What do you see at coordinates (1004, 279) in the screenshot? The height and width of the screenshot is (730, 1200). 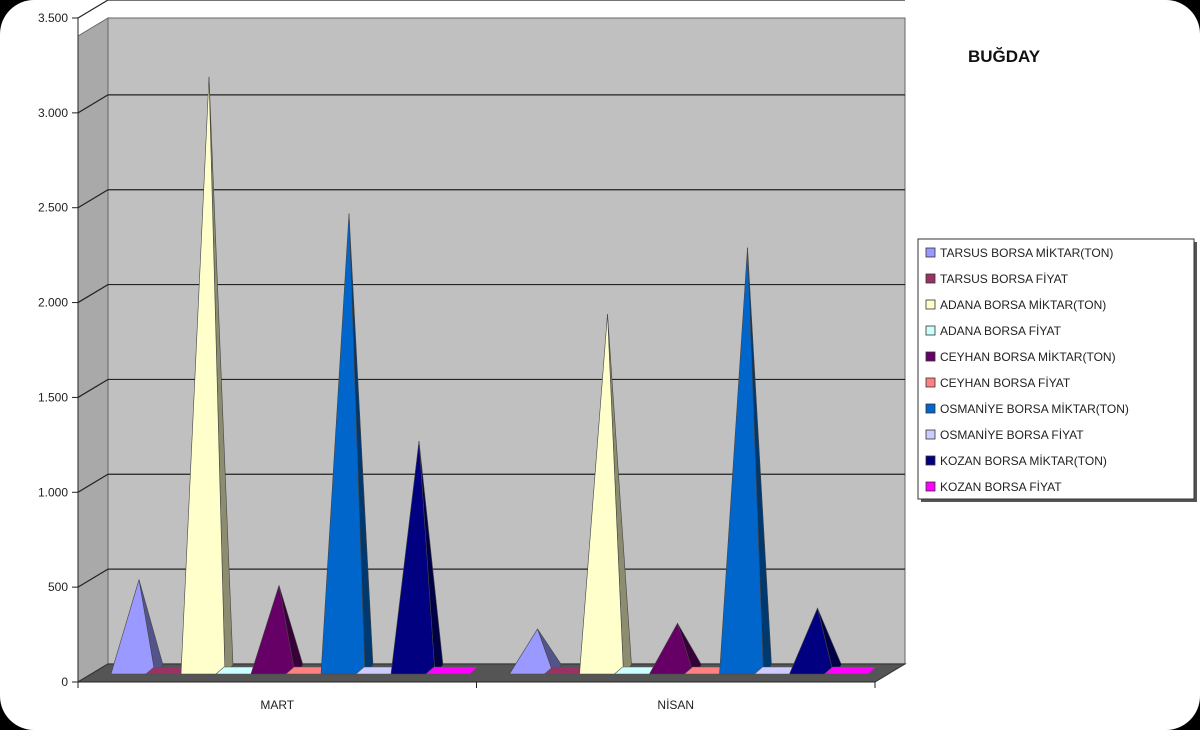 I see `legend-label: TARSUS BORSA FİYAT` at bounding box center [1004, 279].